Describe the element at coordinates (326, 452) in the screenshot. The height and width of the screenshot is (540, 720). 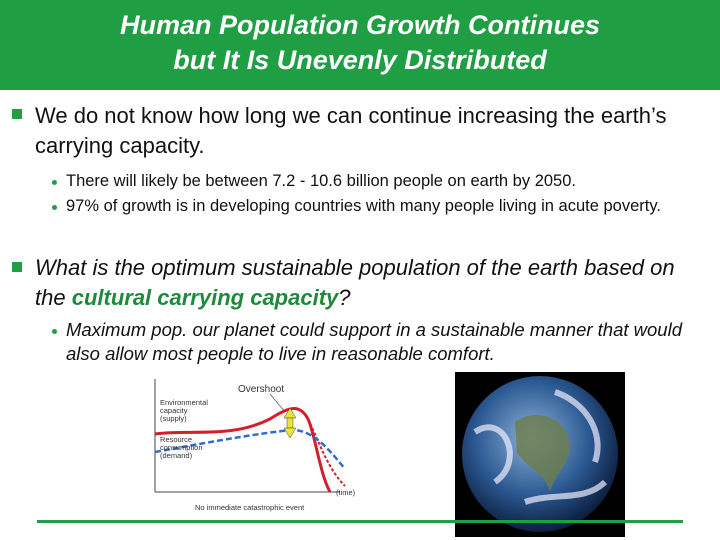
I see `collapse-curve` at that location.